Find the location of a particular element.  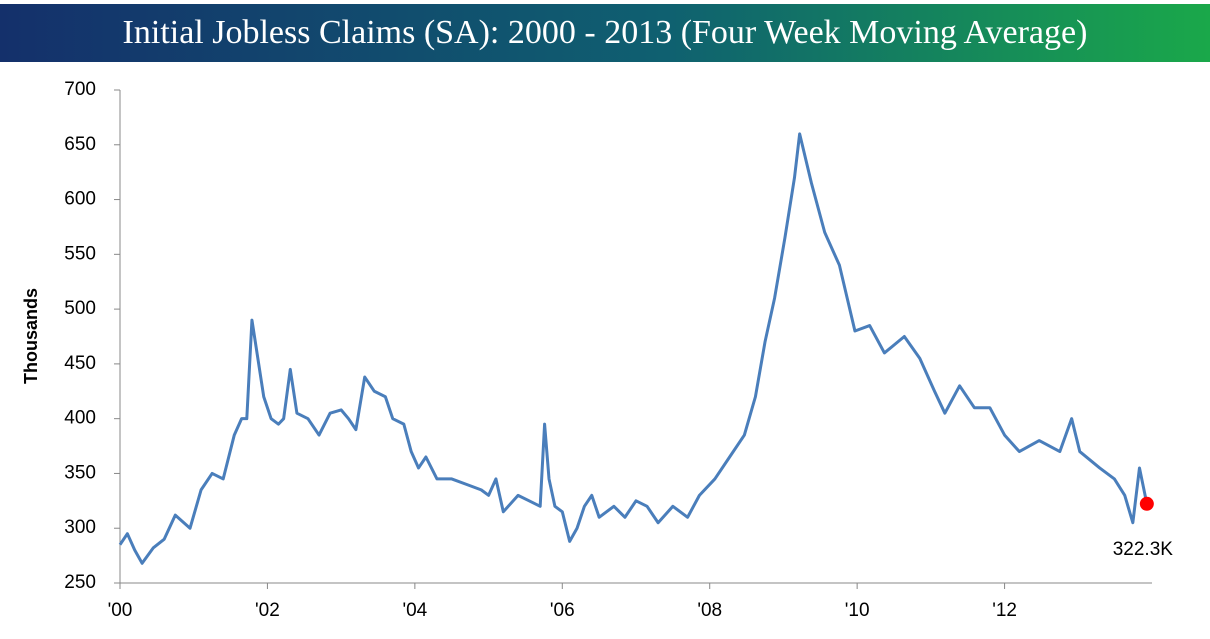

y-tick-label: 550 is located at coordinates (80, 253).